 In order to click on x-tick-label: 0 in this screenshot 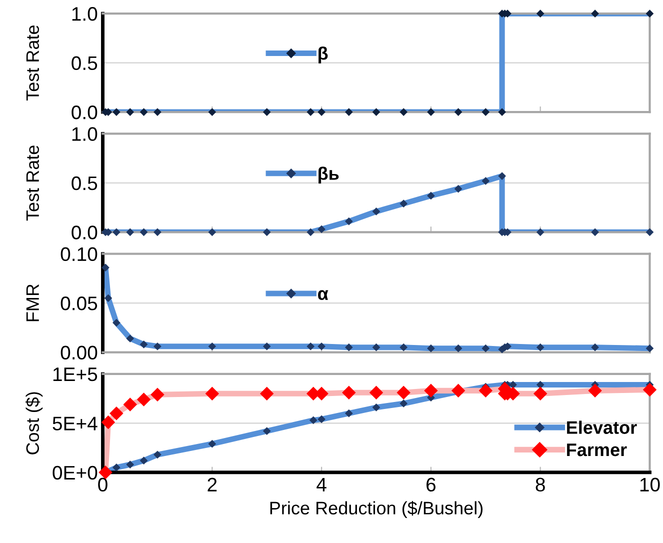, I will do `click(103, 485)`.